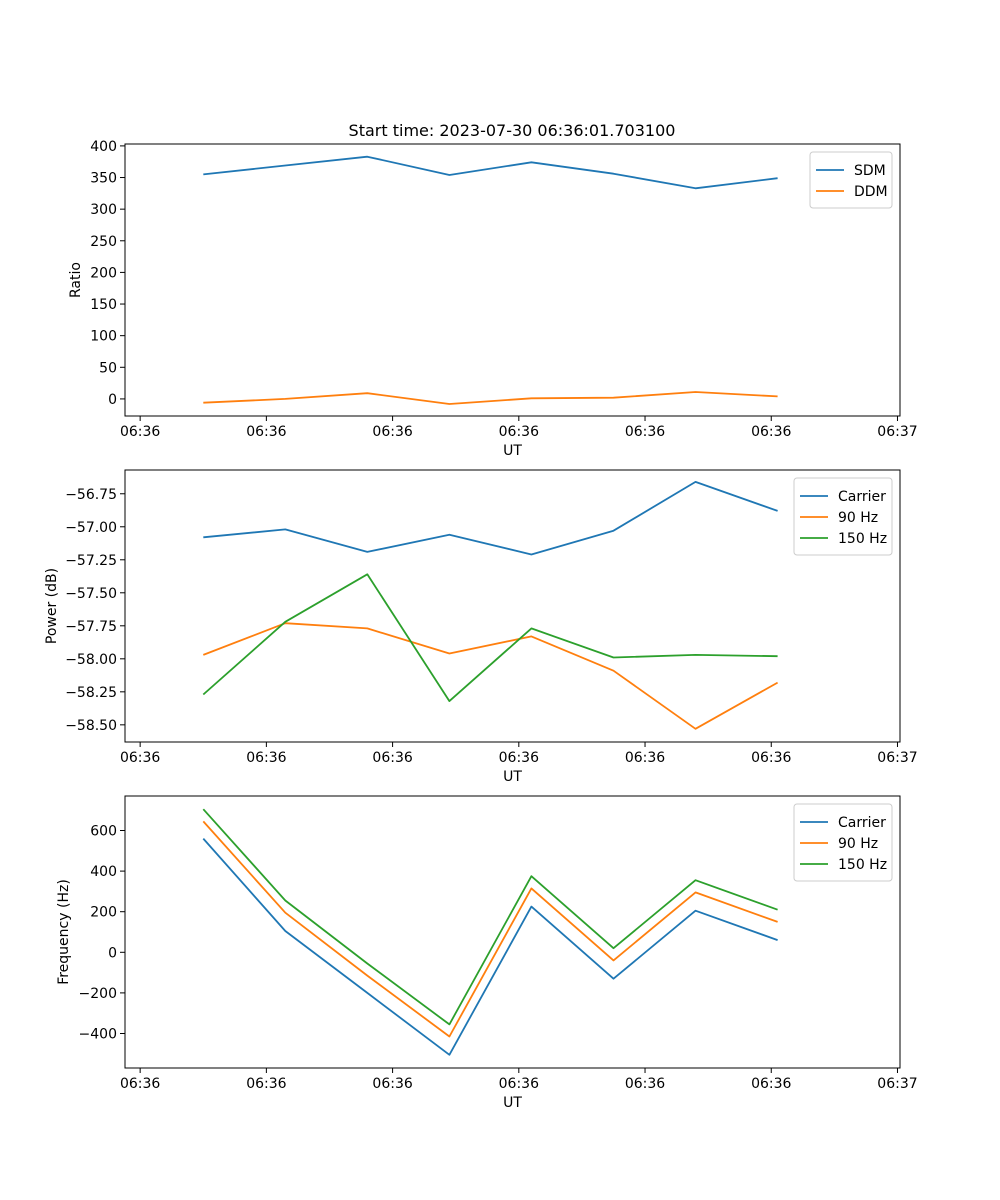 This screenshot has width=1000, height=1200. I want to click on y-tick-label: −57.25, so click(91, 561).